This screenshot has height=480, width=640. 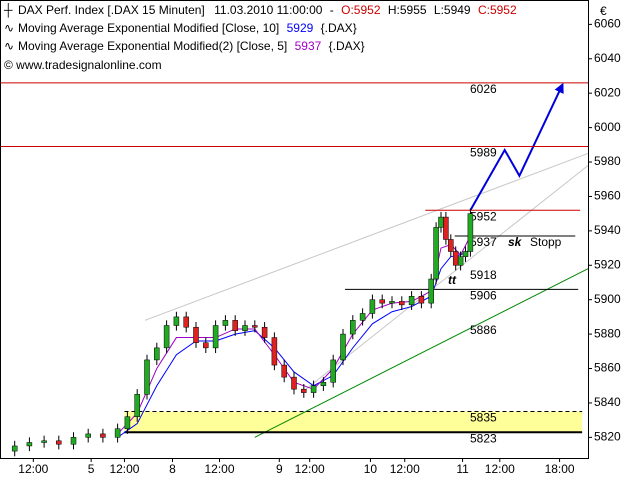 What do you see at coordinates (83, 65) in the screenshot?
I see `copyright: © www.tradesignalonline.com` at bounding box center [83, 65].